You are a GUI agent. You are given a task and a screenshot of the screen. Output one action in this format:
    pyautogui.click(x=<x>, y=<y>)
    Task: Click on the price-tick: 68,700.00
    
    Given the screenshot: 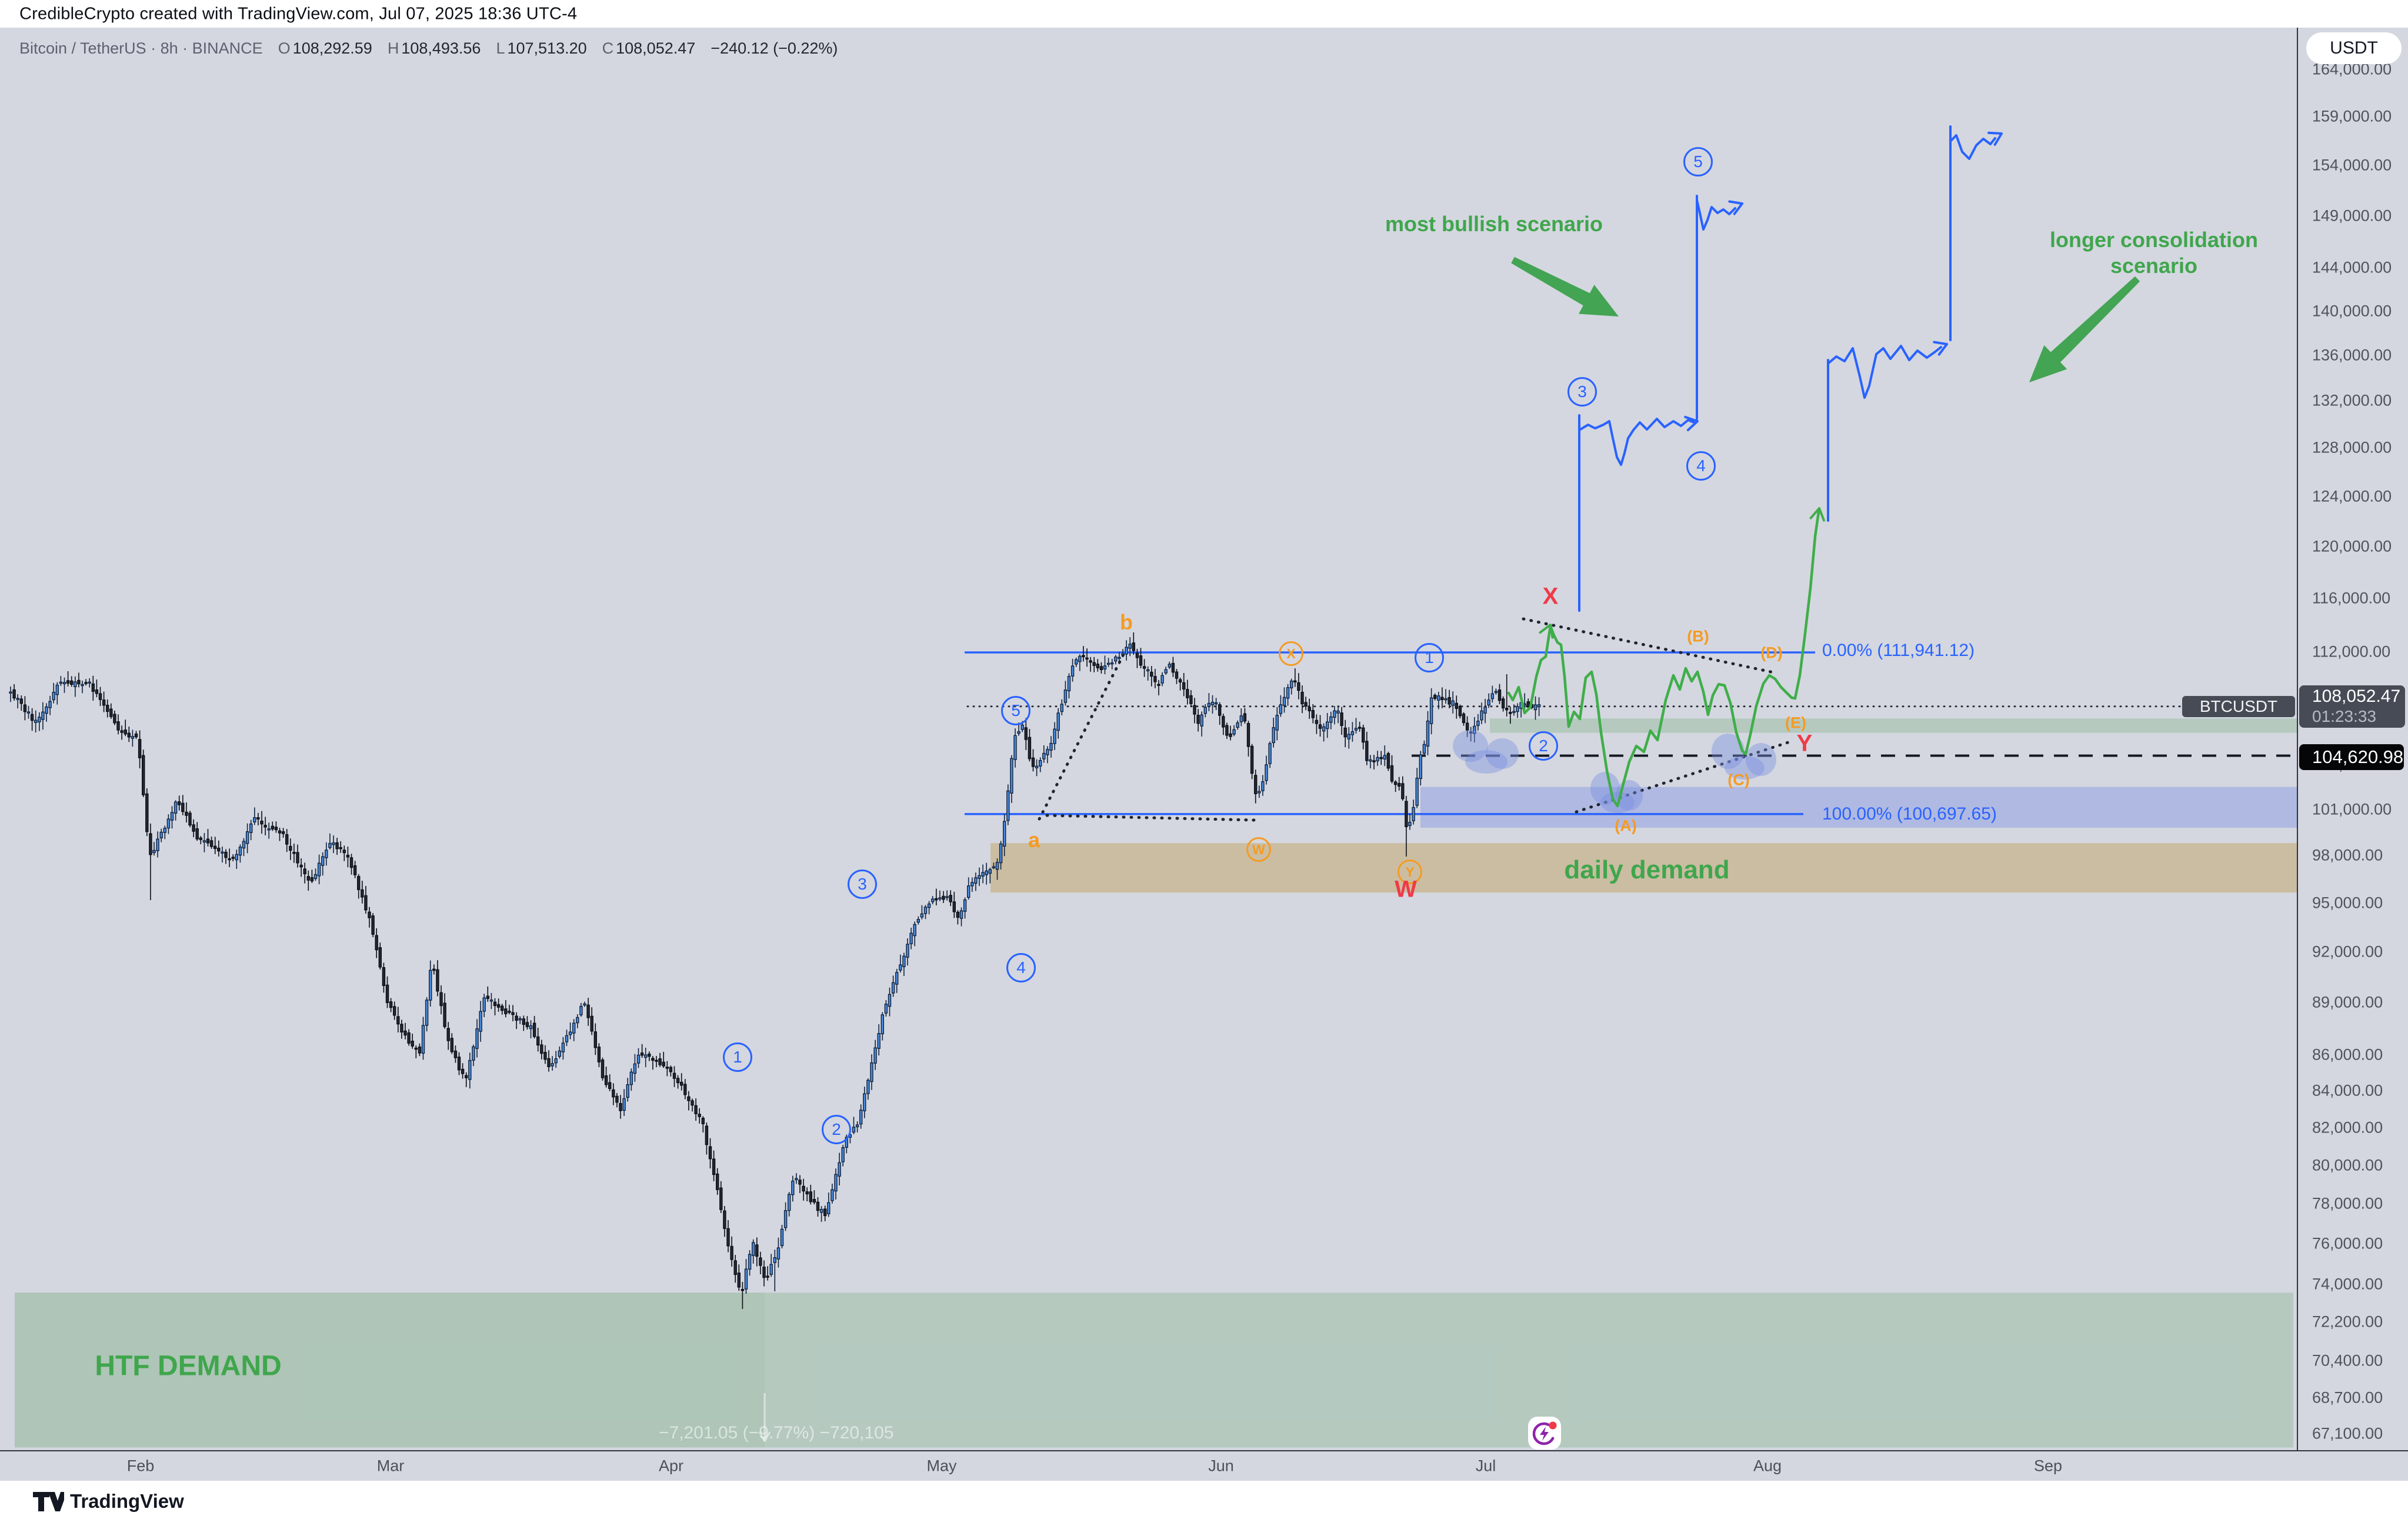 What is the action you would take?
    pyautogui.click(x=2347, y=1397)
    